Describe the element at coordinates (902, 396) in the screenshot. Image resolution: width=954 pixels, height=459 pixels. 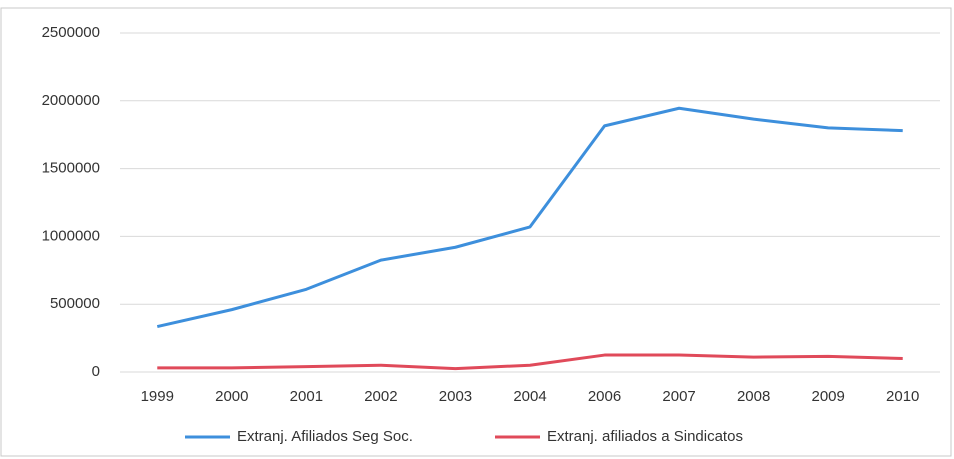
I see `x-tick-label: 2010` at that location.